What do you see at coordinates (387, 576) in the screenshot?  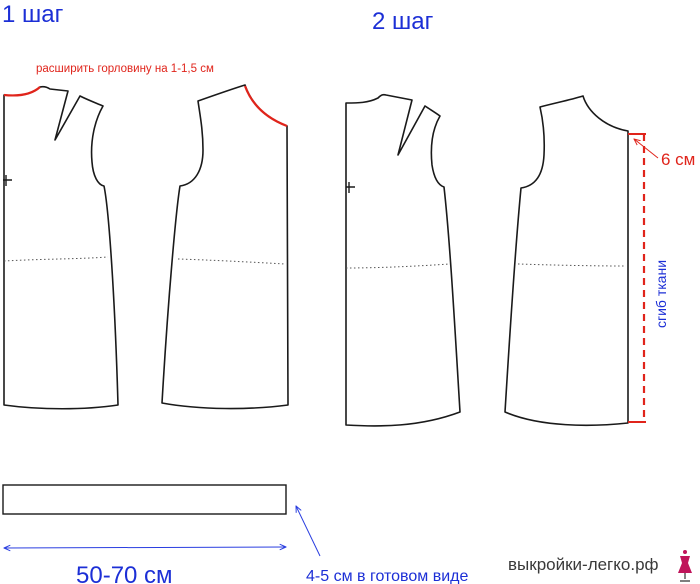 I see `strip-width-label: 4-5 см в готовом виде` at bounding box center [387, 576].